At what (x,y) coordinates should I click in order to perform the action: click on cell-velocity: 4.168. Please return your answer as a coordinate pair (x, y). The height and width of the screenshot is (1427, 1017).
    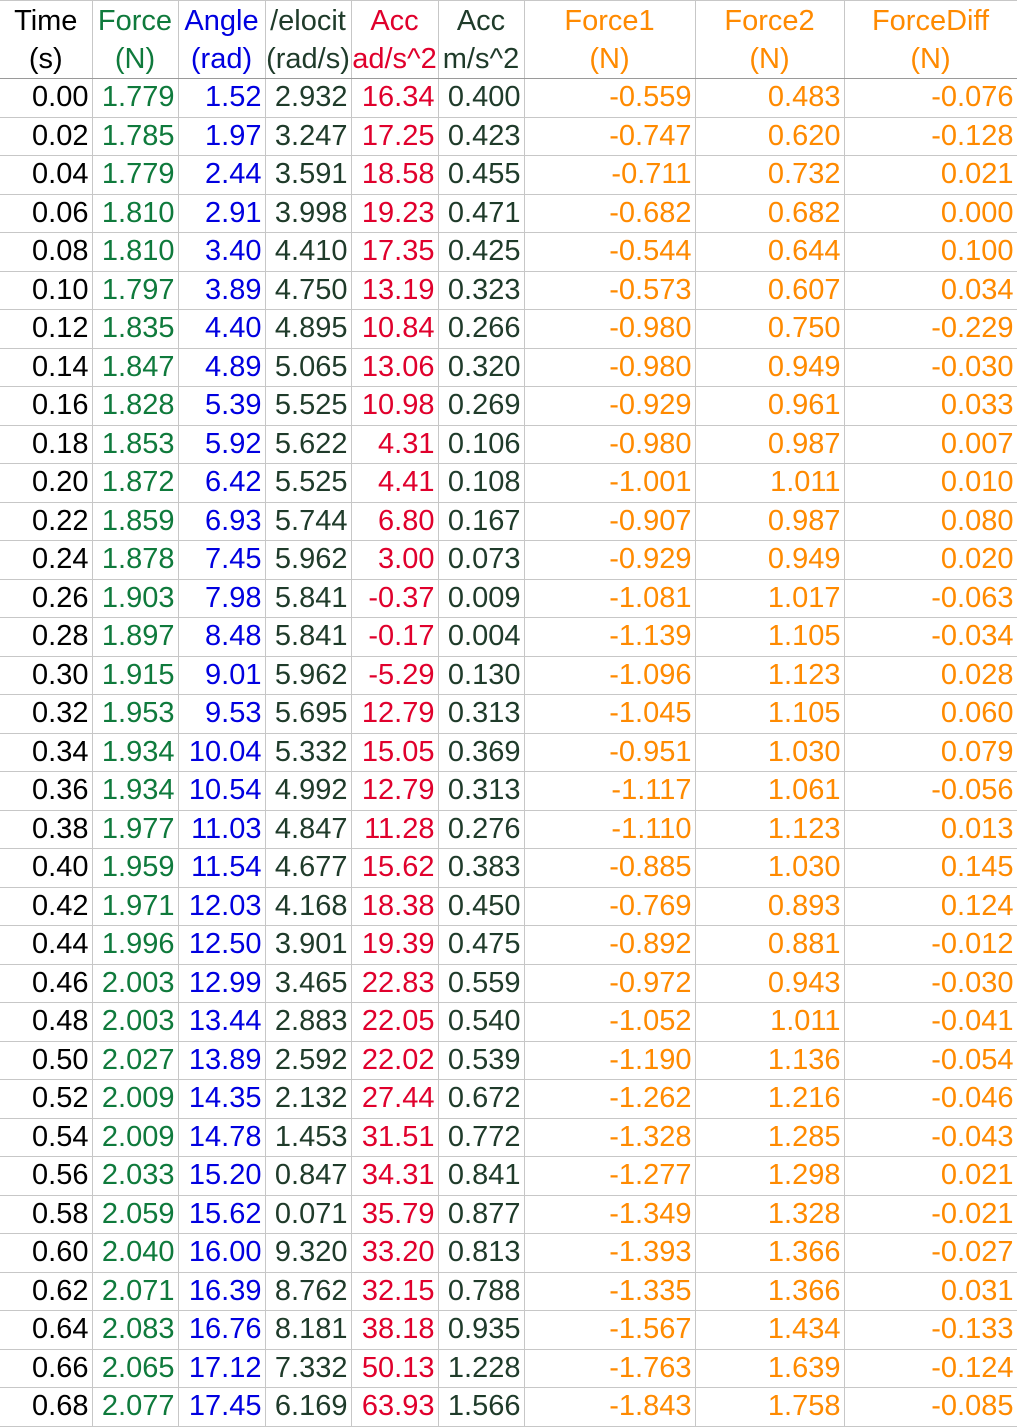
    Looking at the image, I should click on (308, 906).